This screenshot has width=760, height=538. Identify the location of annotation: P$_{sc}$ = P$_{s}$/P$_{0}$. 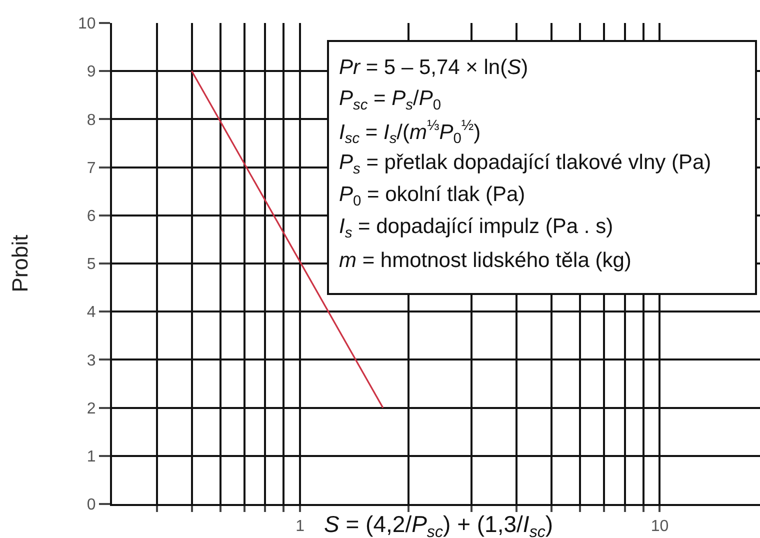
(390, 100).